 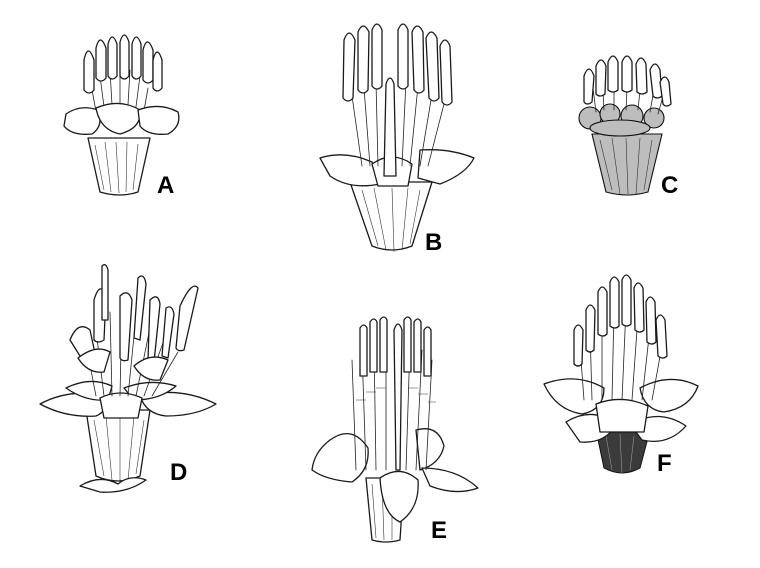 I want to click on flower-c-drawing, so click(x=625, y=125).